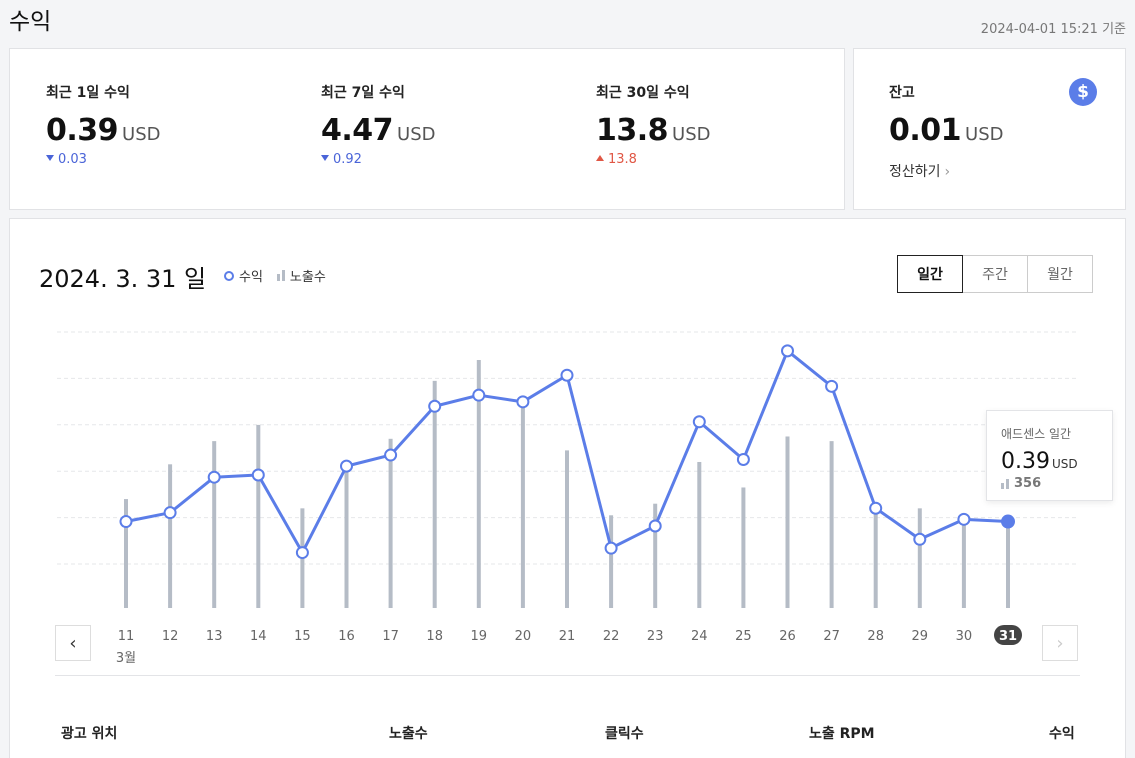 The height and width of the screenshot is (758, 1135). What do you see at coordinates (920, 636) in the screenshot?
I see `x-tick-label: 29` at bounding box center [920, 636].